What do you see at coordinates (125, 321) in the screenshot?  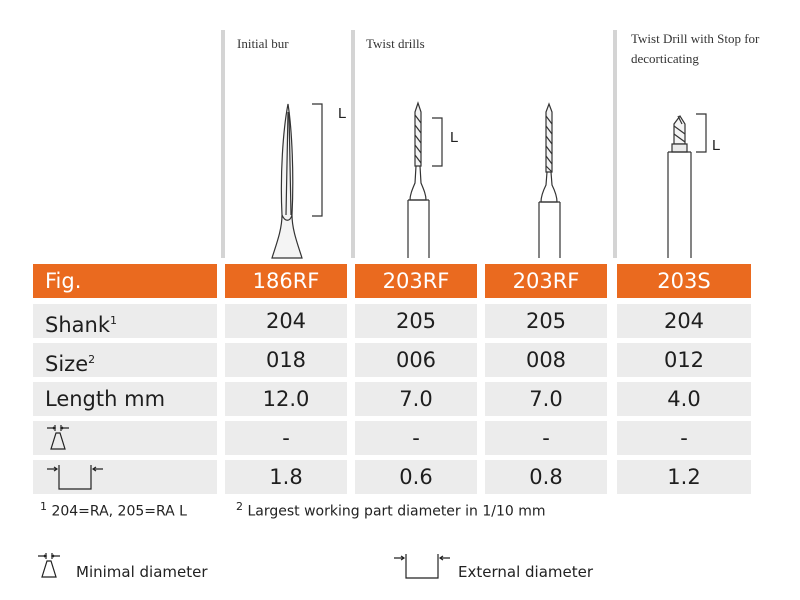 I see `row-label-shank: Shank1` at bounding box center [125, 321].